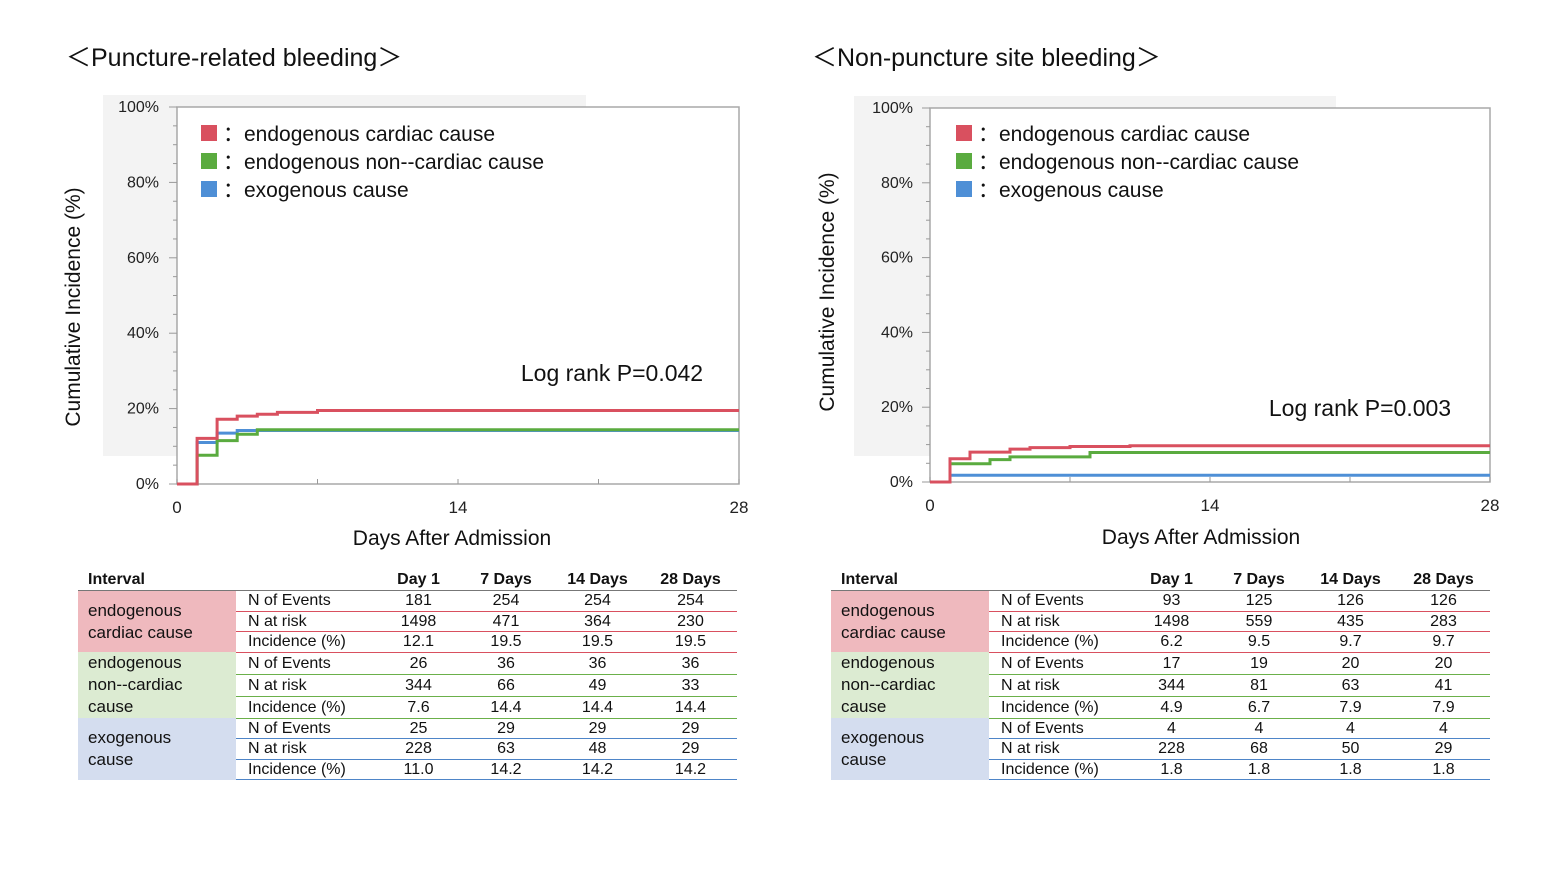 The image size is (1557, 876). I want to click on table-cell: 283, so click(1443, 621).